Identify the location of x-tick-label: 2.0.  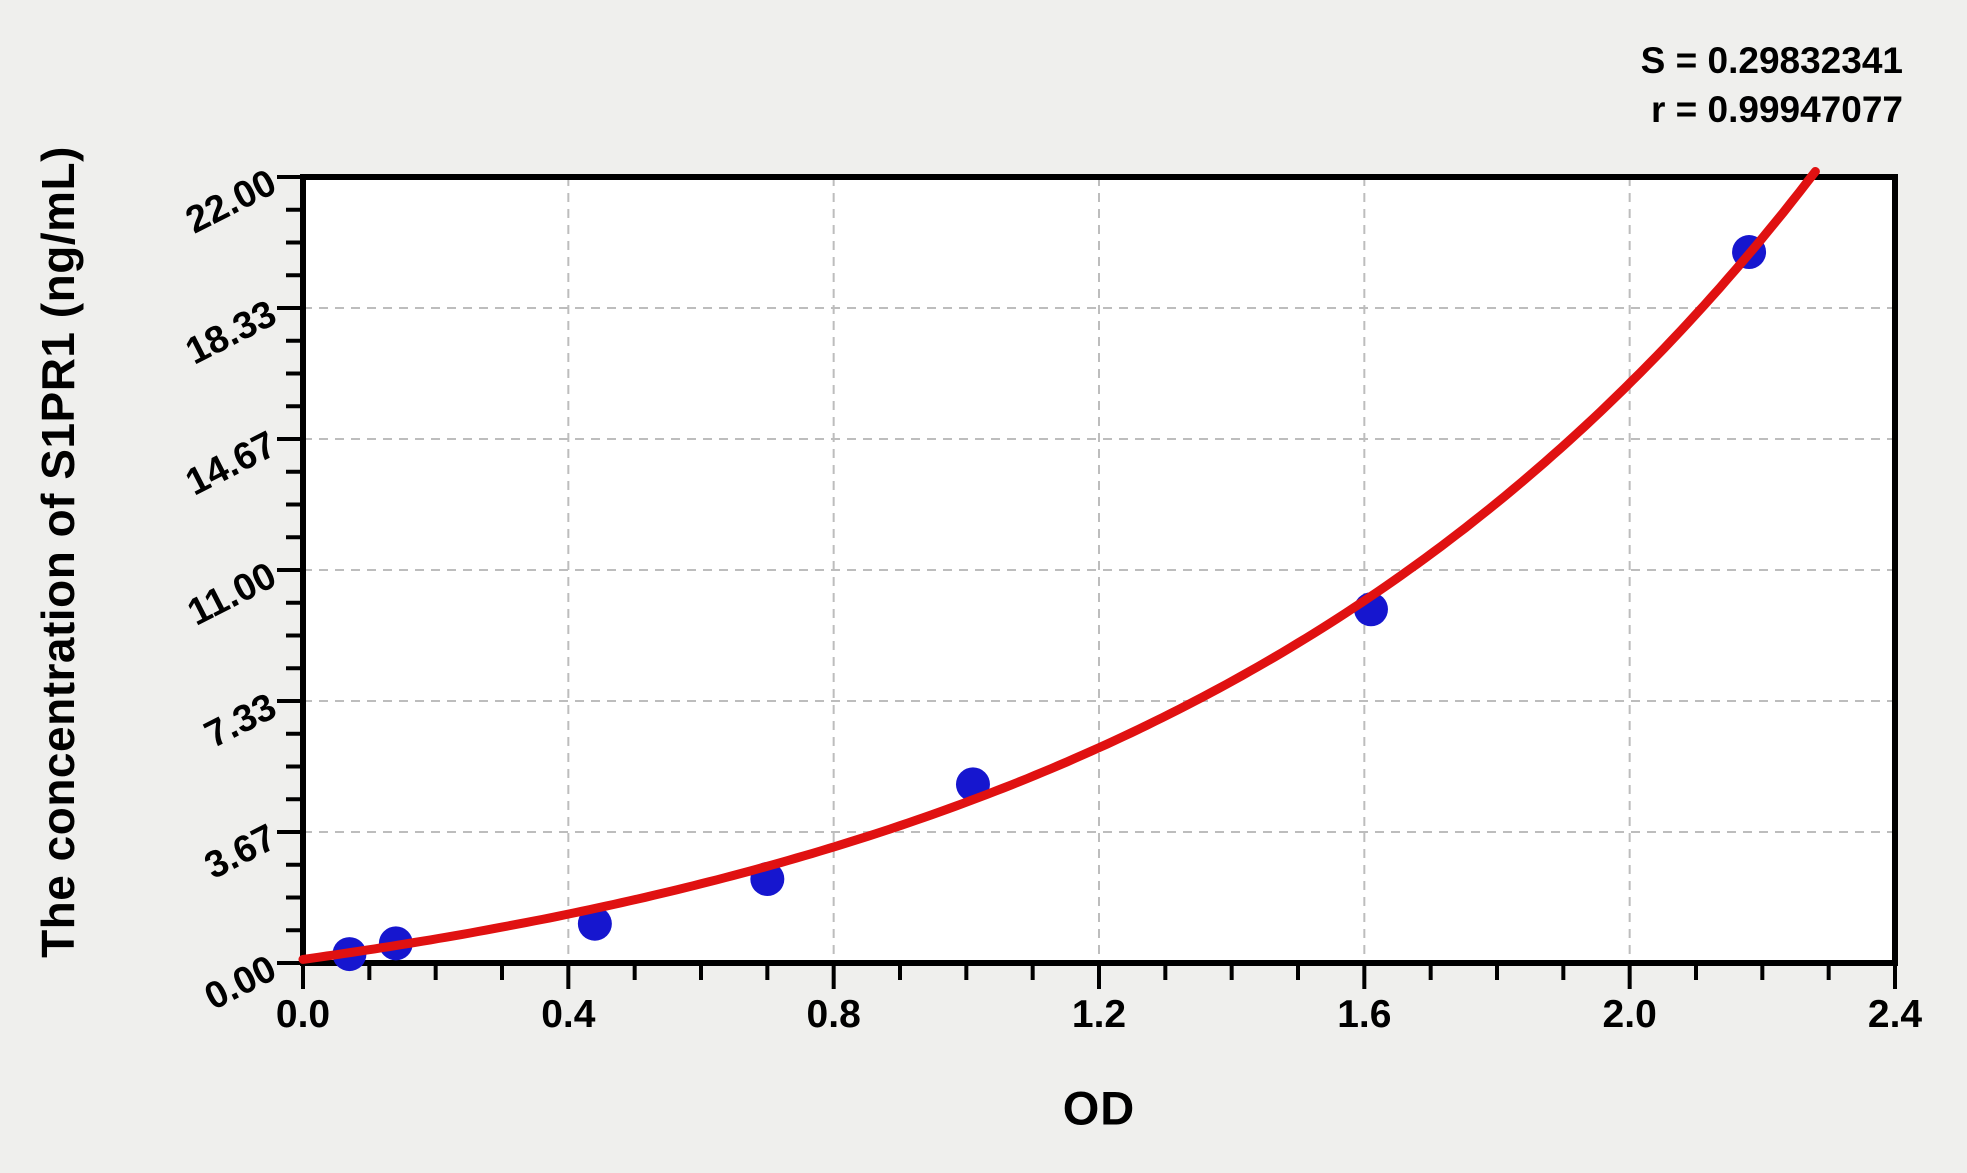
(1630, 1014).